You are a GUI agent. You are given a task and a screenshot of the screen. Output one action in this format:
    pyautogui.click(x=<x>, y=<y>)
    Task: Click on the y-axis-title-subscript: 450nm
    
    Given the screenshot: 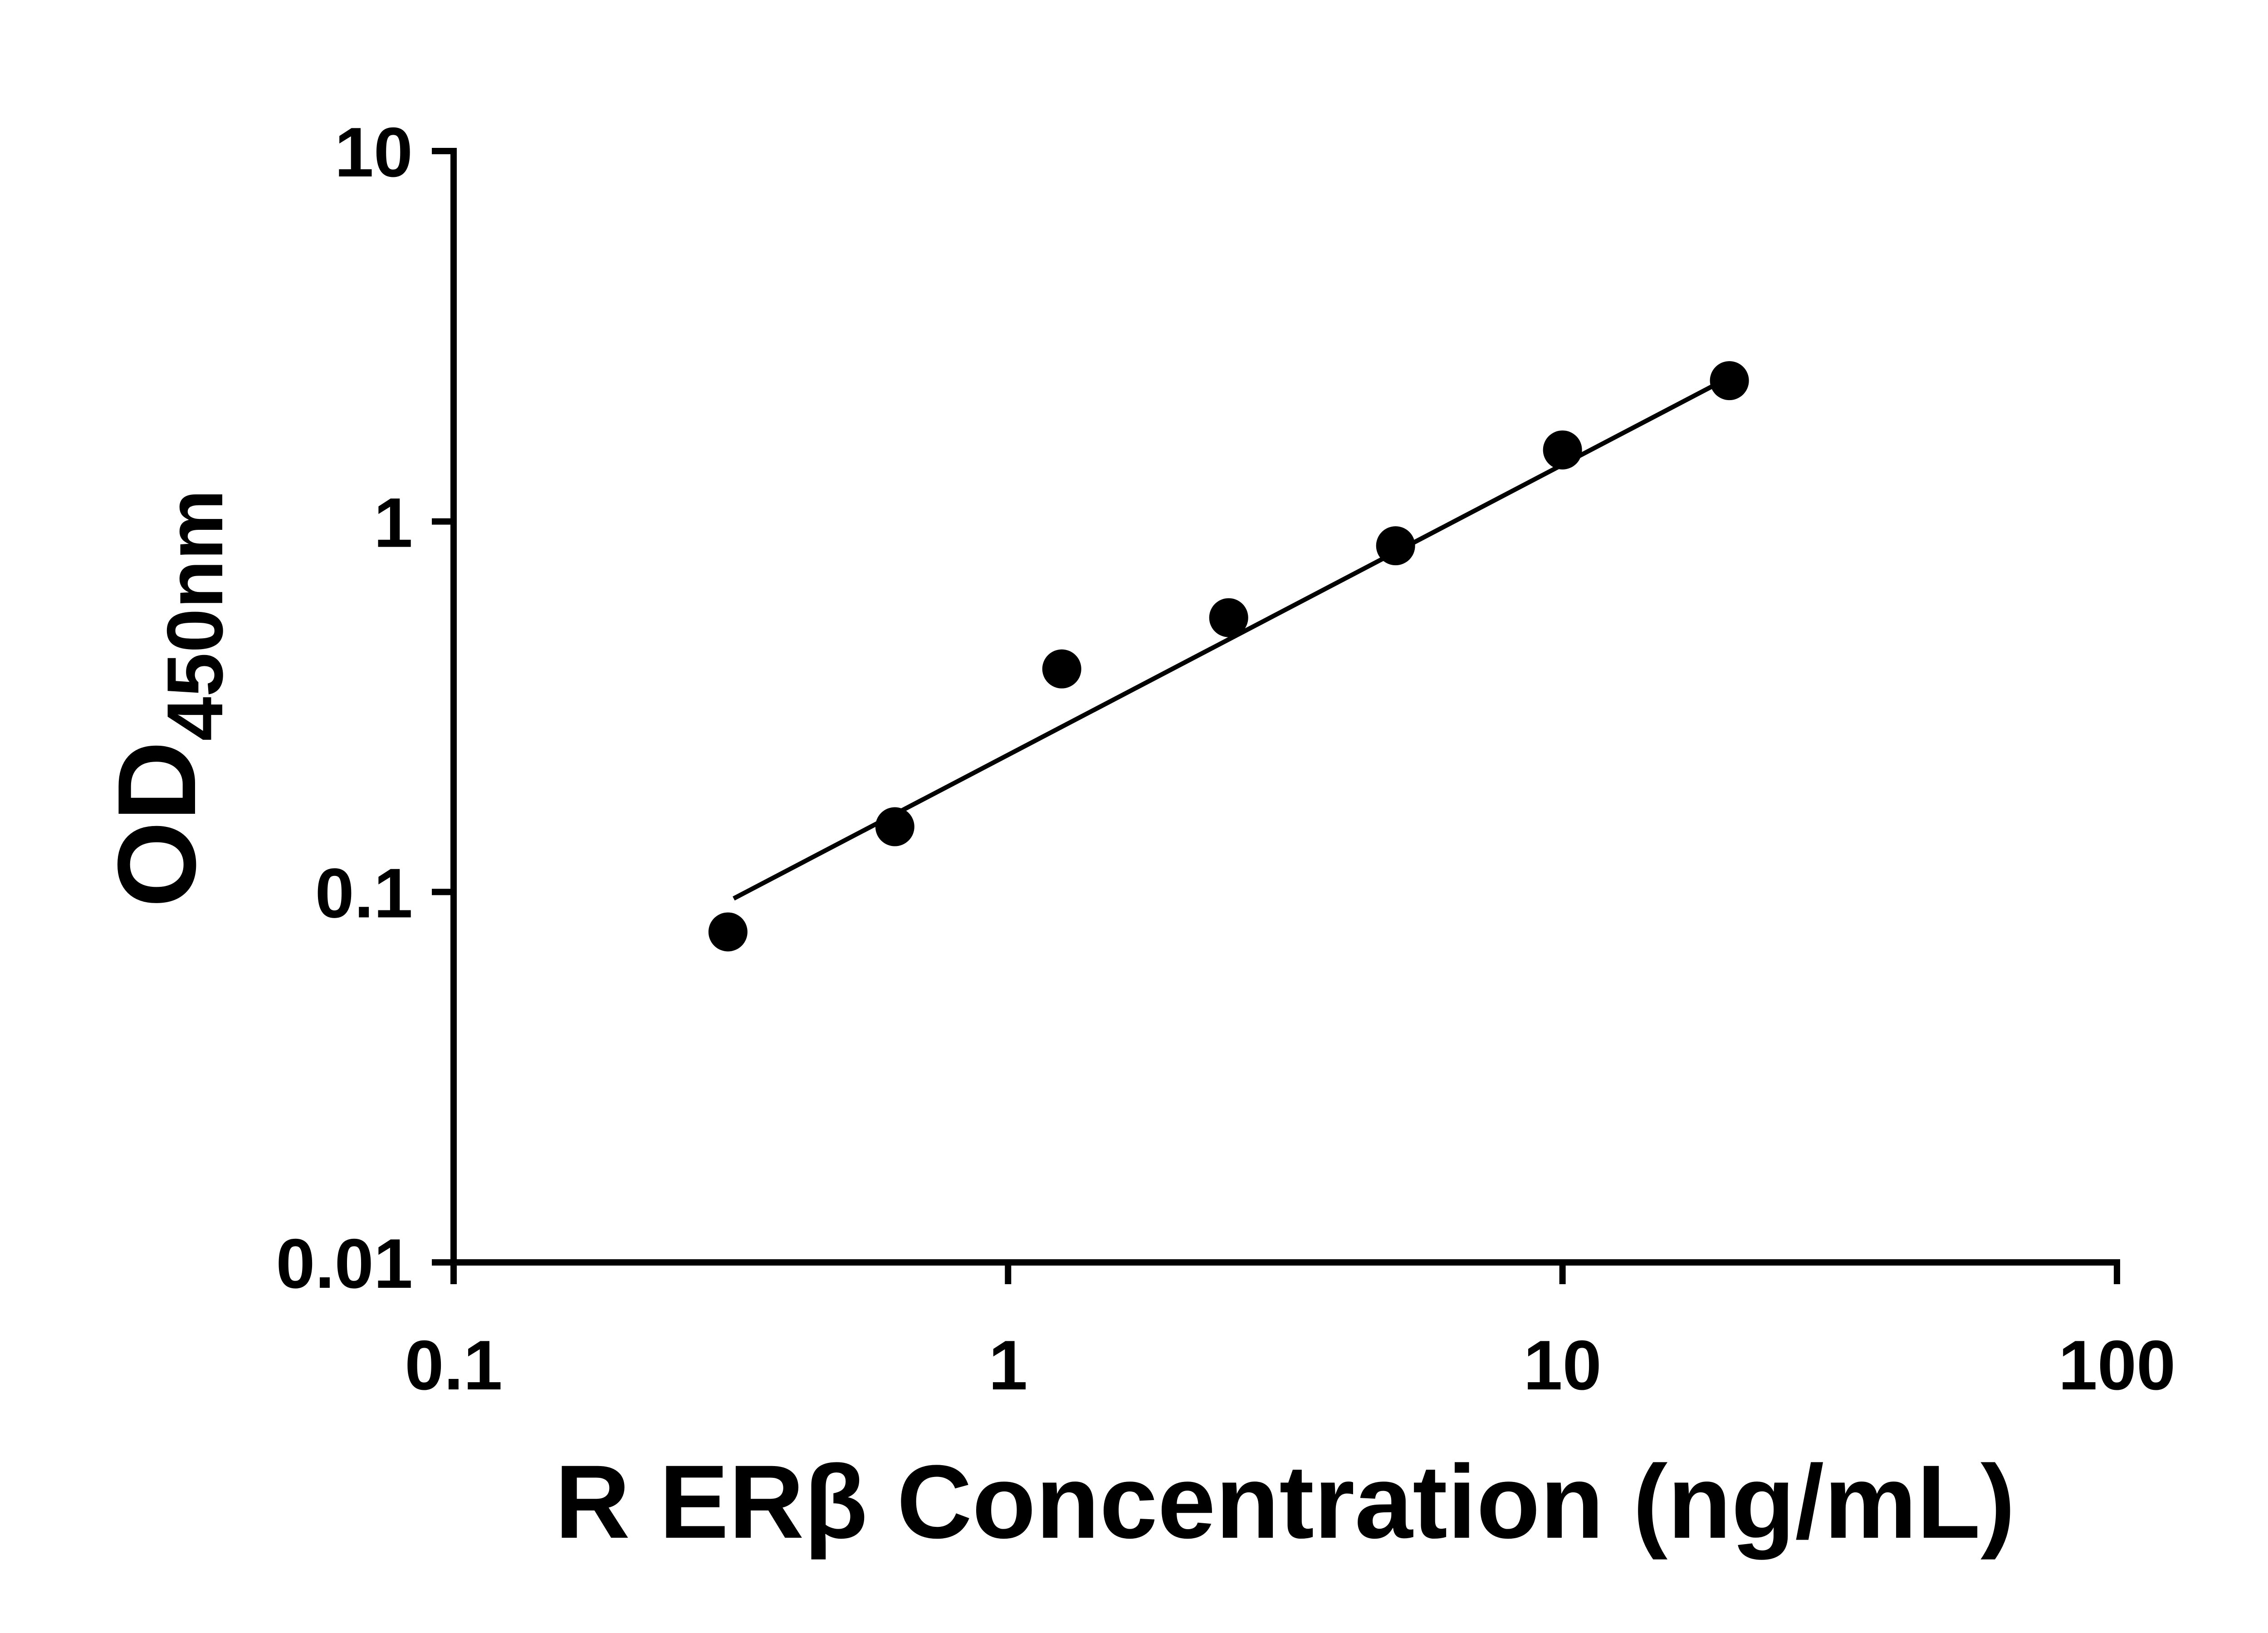 What is the action you would take?
    pyautogui.click(x=195, y=615)
    